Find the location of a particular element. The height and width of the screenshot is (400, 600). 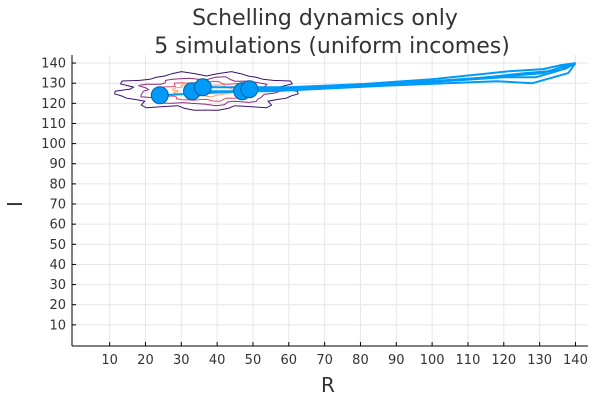

x-tick-label: 50 is located at coordinates (253, 360).